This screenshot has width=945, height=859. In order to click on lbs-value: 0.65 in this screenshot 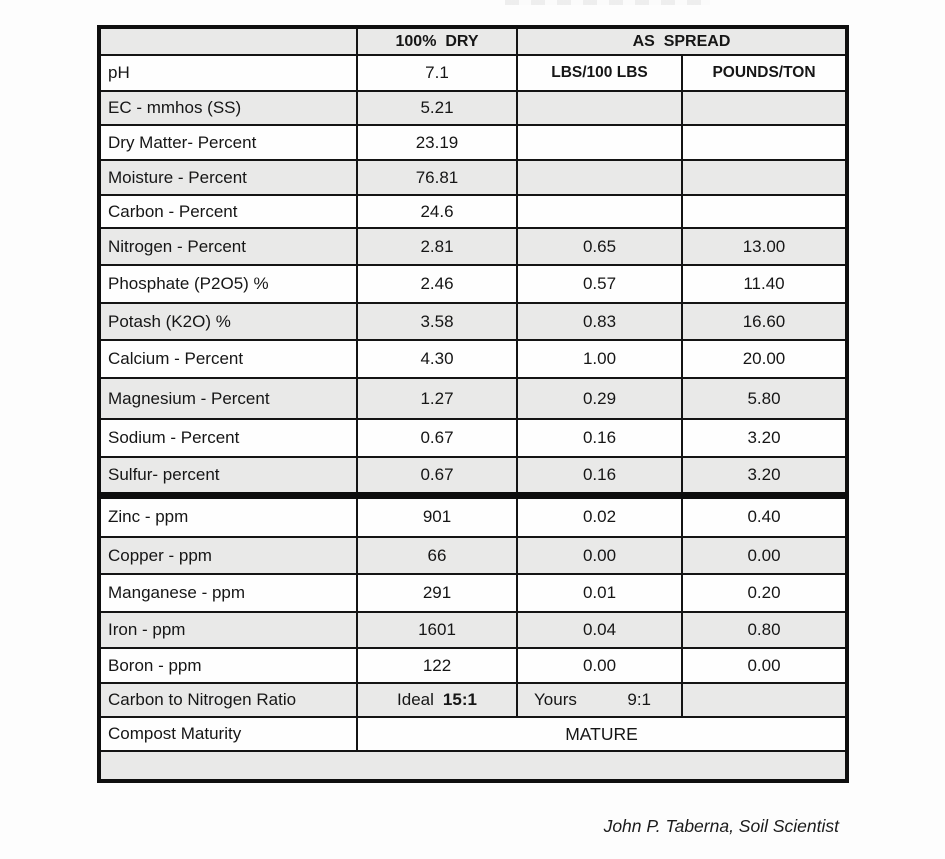, I will do `click(599, 246)`.